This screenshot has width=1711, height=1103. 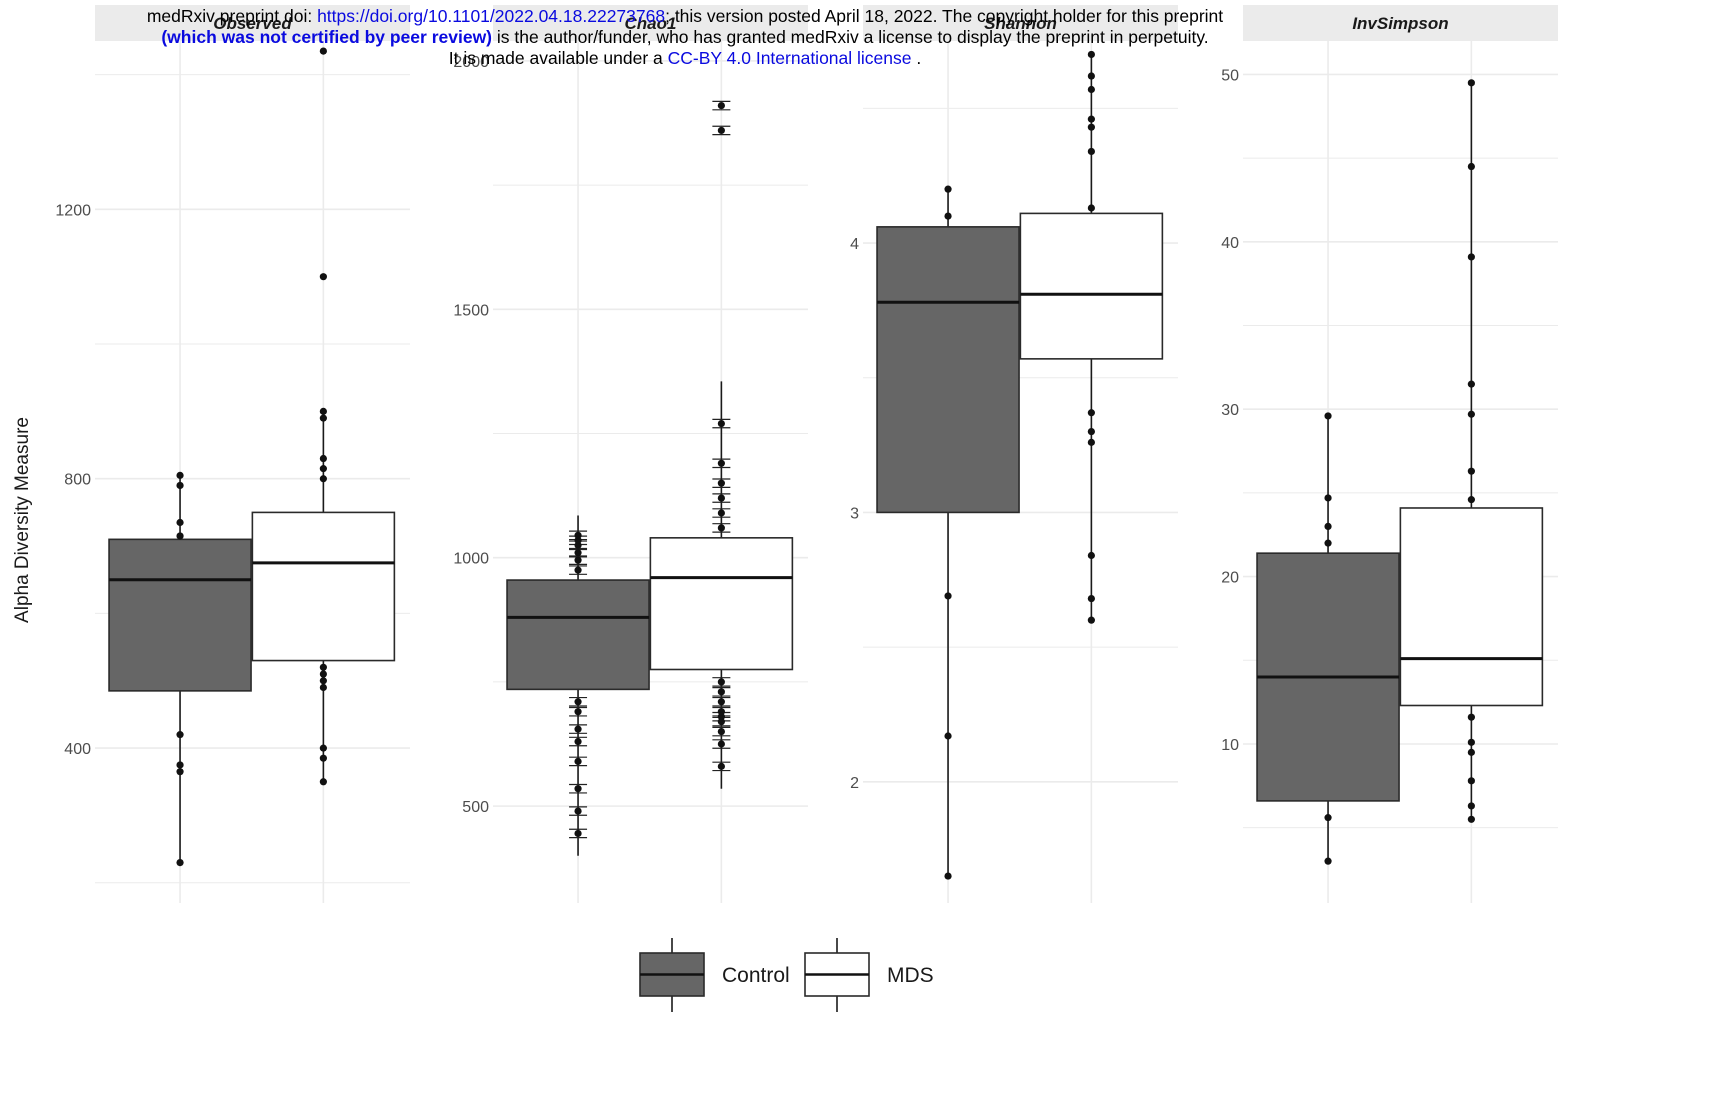 What do you see at coordinates (471, 62) in the screenshot?
I see `y-tick-label: 2000` at bounding box center [471, 62].